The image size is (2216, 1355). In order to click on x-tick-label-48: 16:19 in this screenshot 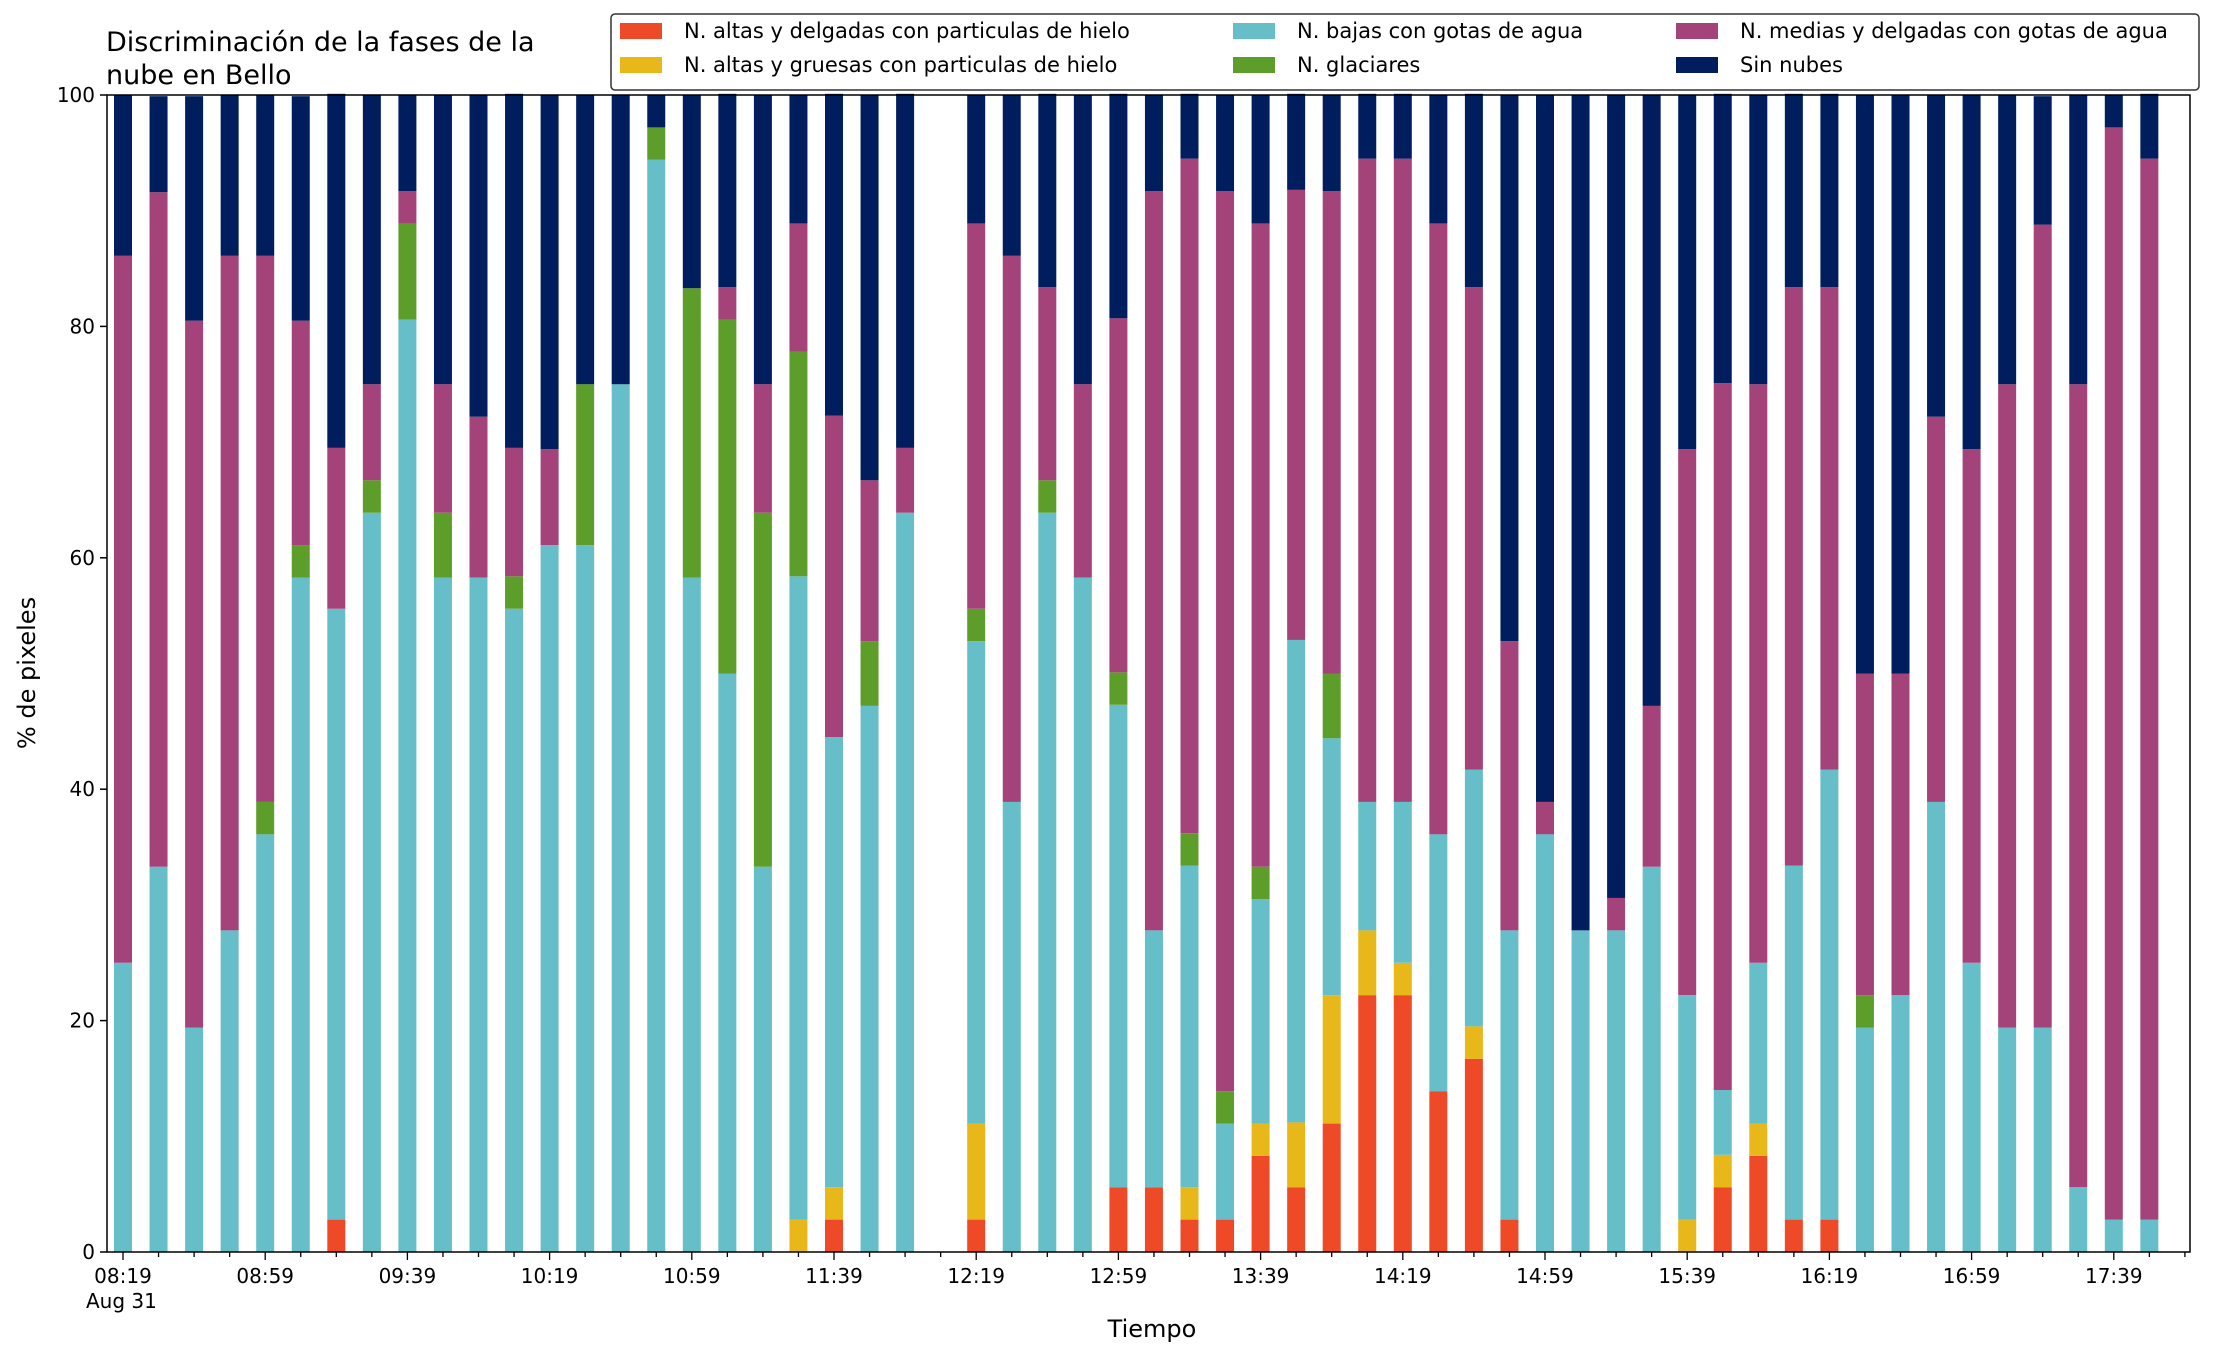, I will do `click(1830, 1276)`.